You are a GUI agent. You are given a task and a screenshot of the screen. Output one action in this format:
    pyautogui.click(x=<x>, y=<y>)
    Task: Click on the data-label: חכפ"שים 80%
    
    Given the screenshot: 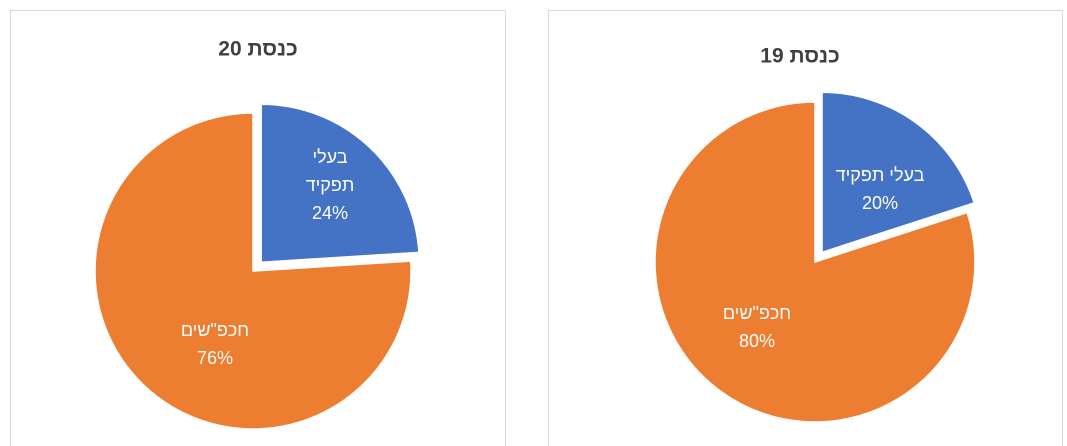 What is the action you would take?
    pyautogui.click(x=757, y=327)
    